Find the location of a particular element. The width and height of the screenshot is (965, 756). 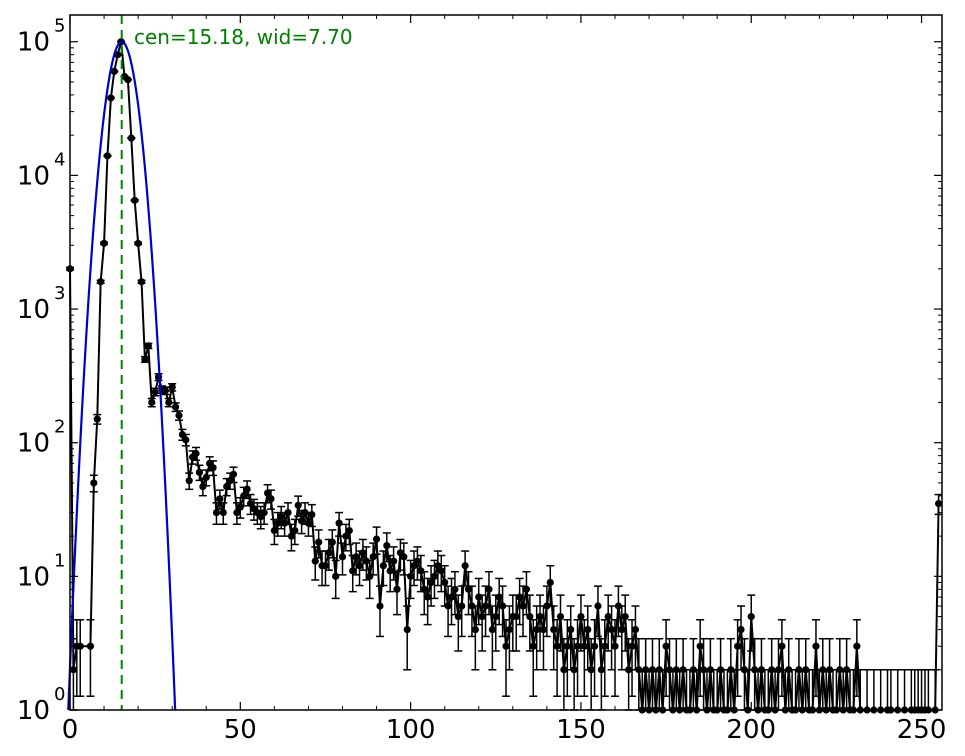

y-tick-label-exponent: 4 is located at coordinates (59, 159).